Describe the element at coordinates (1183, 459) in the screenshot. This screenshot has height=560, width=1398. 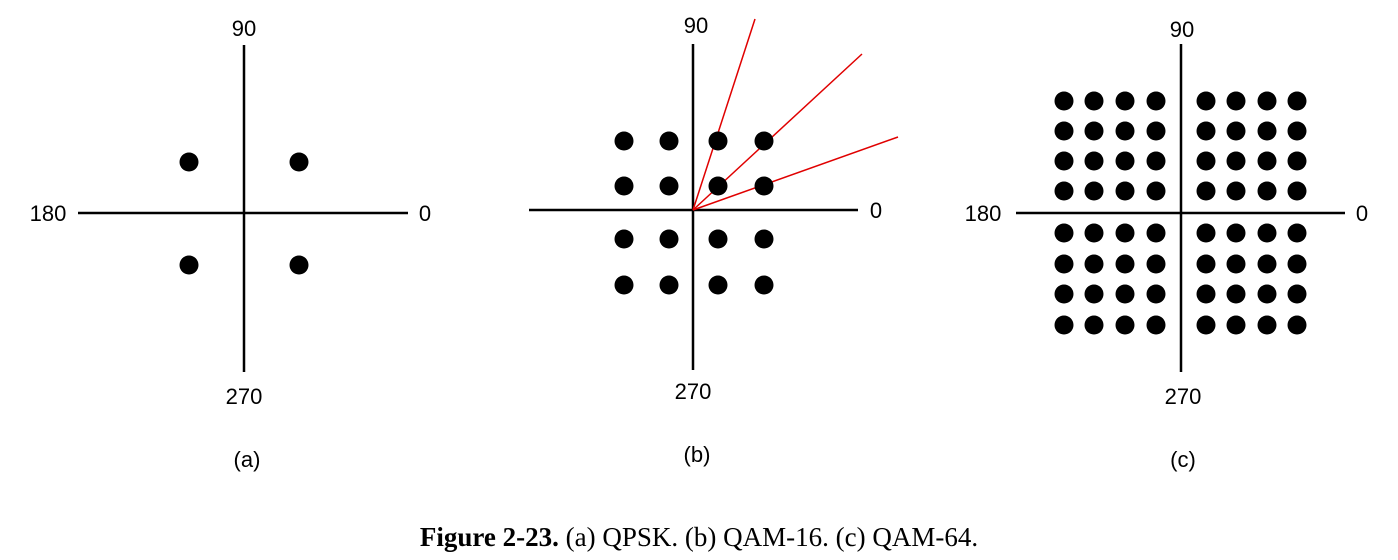
I see `panel-c-caption: (c)` at that location.